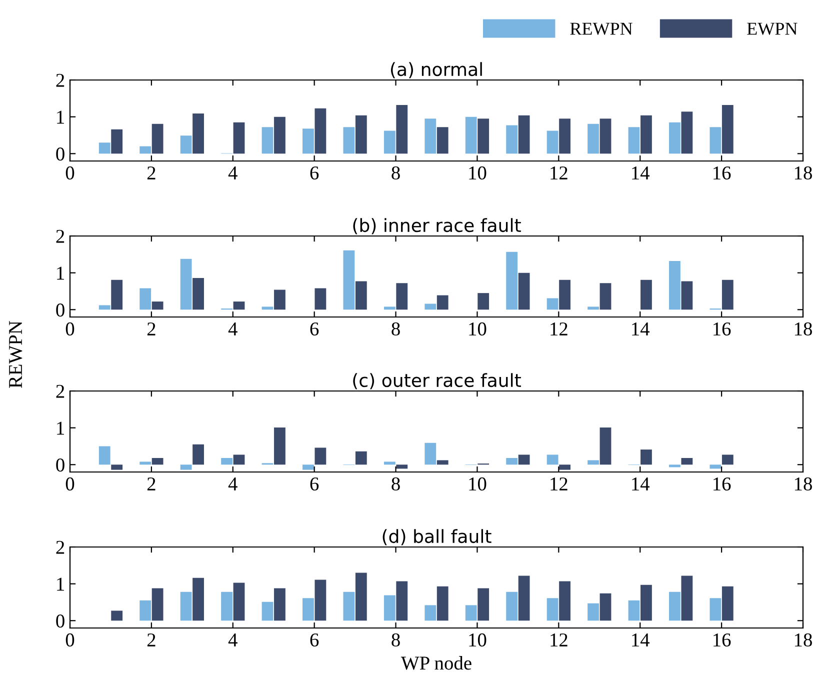  What do you see at coordinates (437, 537) in the screenshot?
I see `chart-title: (d) ball fault` at bounding box center [437, 537].